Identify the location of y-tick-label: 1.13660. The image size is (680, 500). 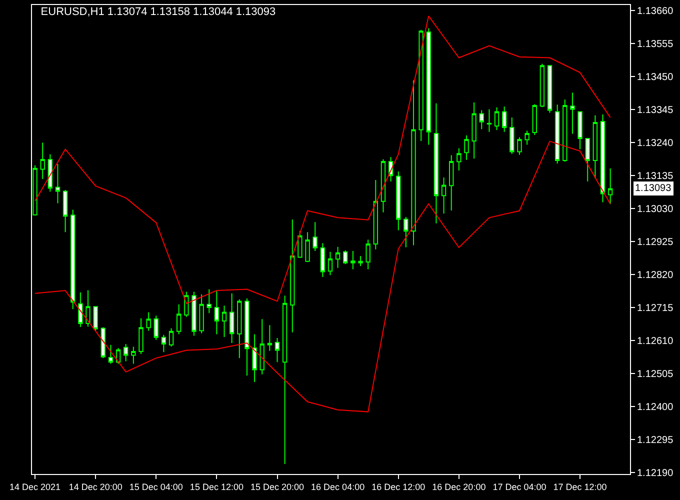
(655, 12).